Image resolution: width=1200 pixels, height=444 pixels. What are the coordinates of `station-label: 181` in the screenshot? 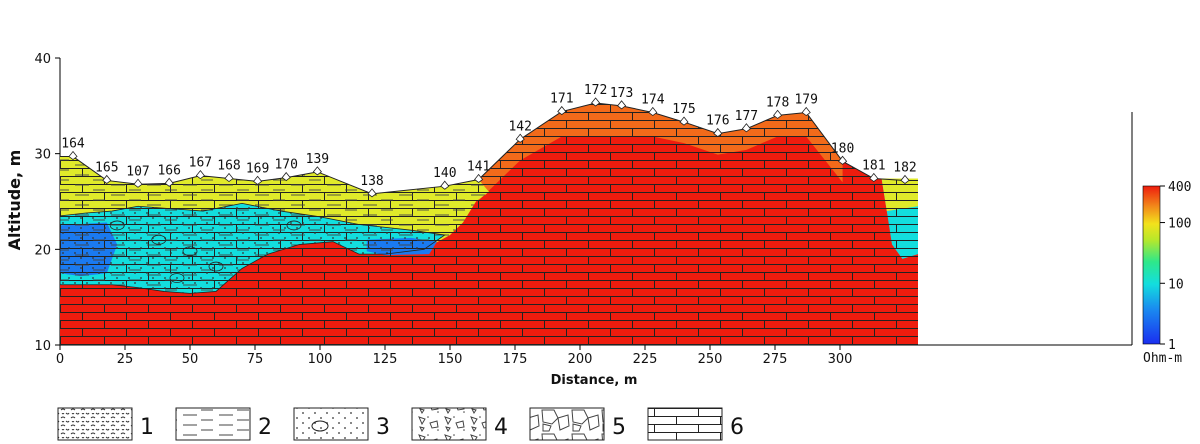 It's located at (873, 166).